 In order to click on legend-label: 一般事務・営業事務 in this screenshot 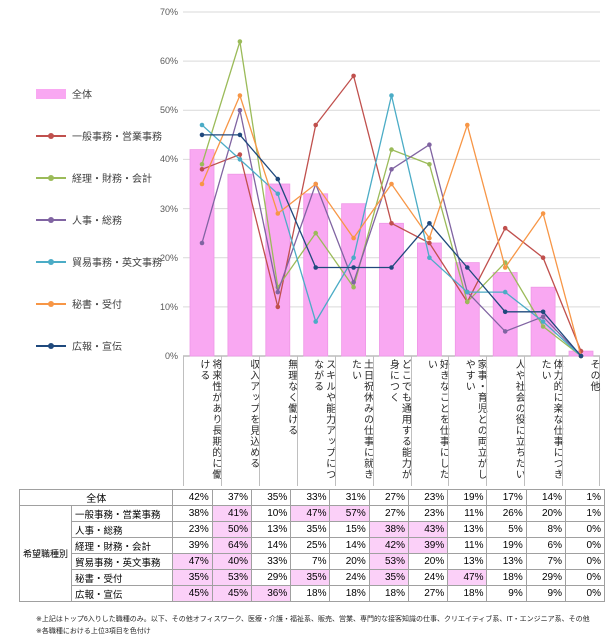, I will do `click(117, 137)`.